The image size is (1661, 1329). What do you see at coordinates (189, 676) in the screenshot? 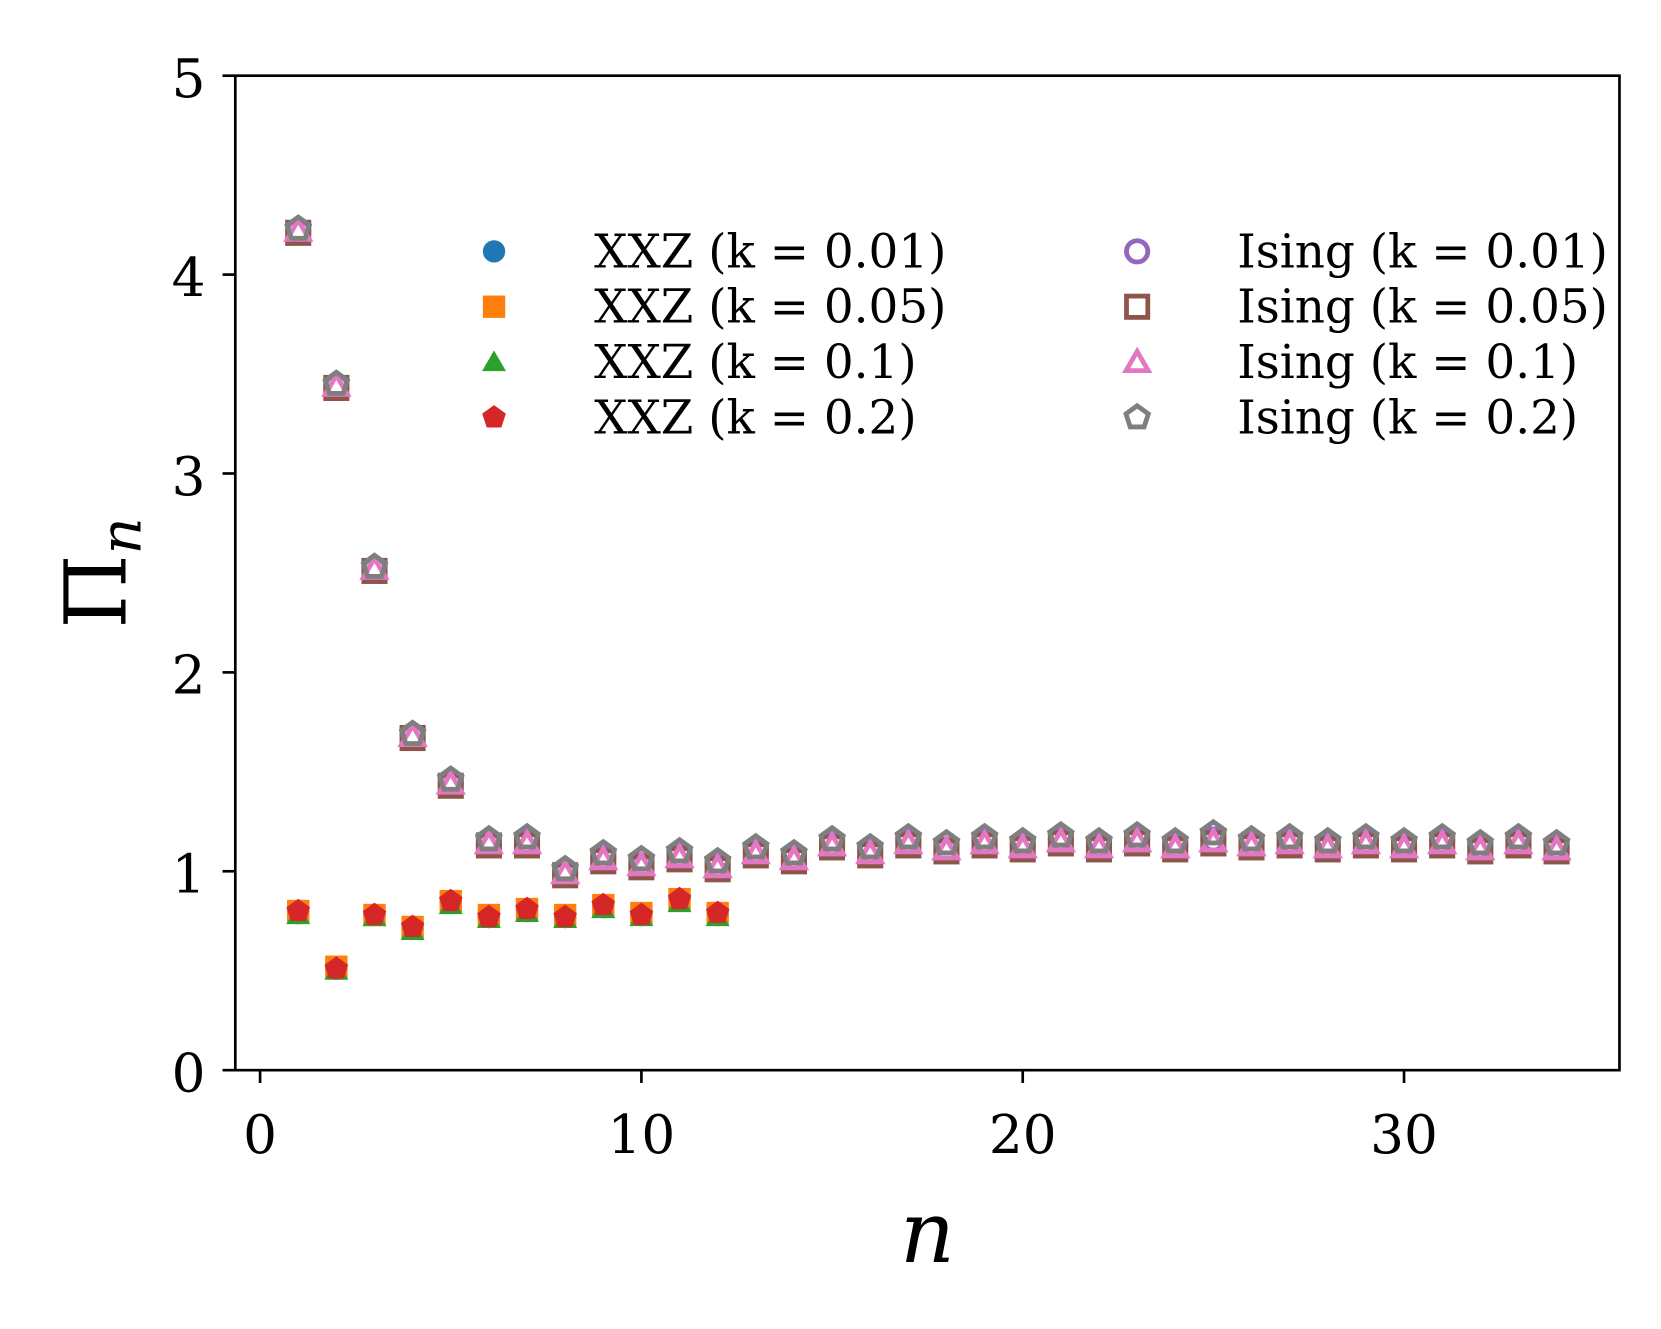
I see `y-tick-label: 2` at bounding box center [189, 676].